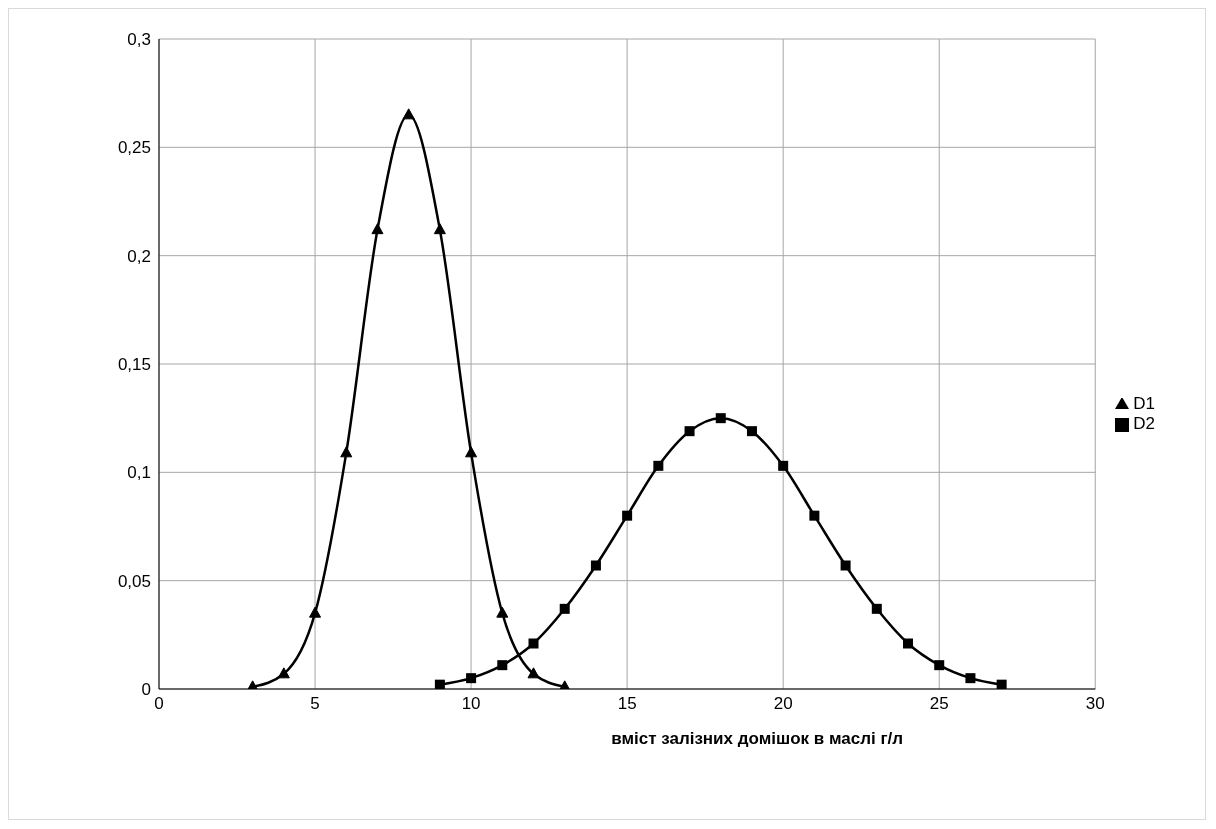 The image size is (1216, 829). What do you see at coordinates (134, 148) in the screenshot?
I see `y-tick-label: 0,25` at bounding box center [134, 148].